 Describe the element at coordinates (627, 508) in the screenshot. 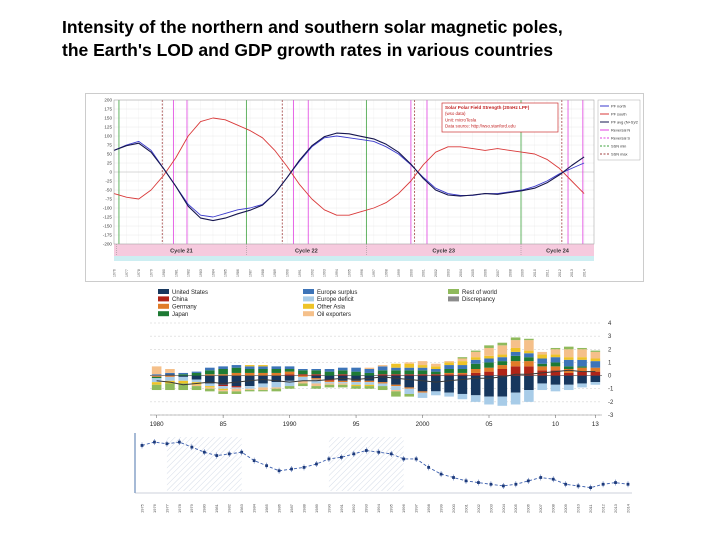

I see `svg-text: 2014` at that location.